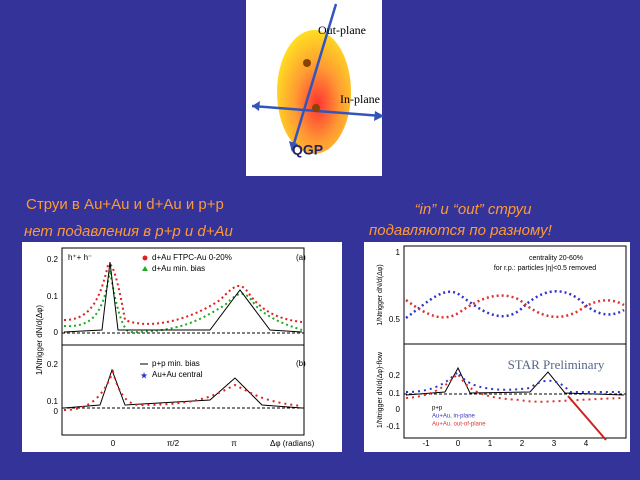  What do you see at coordinates (80, 257) in the screenshot?
I see `species-label: h⁺+ h⁻` at bounding box center [80, 257].